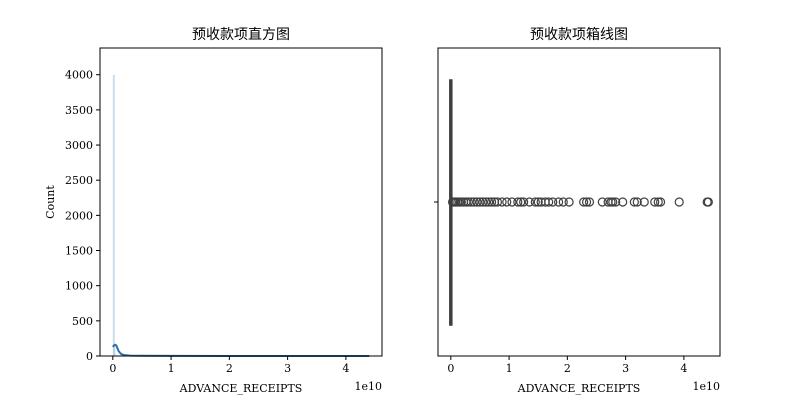  I want to click on histogram-x-offset-label: 1e10, so click(368, 386).